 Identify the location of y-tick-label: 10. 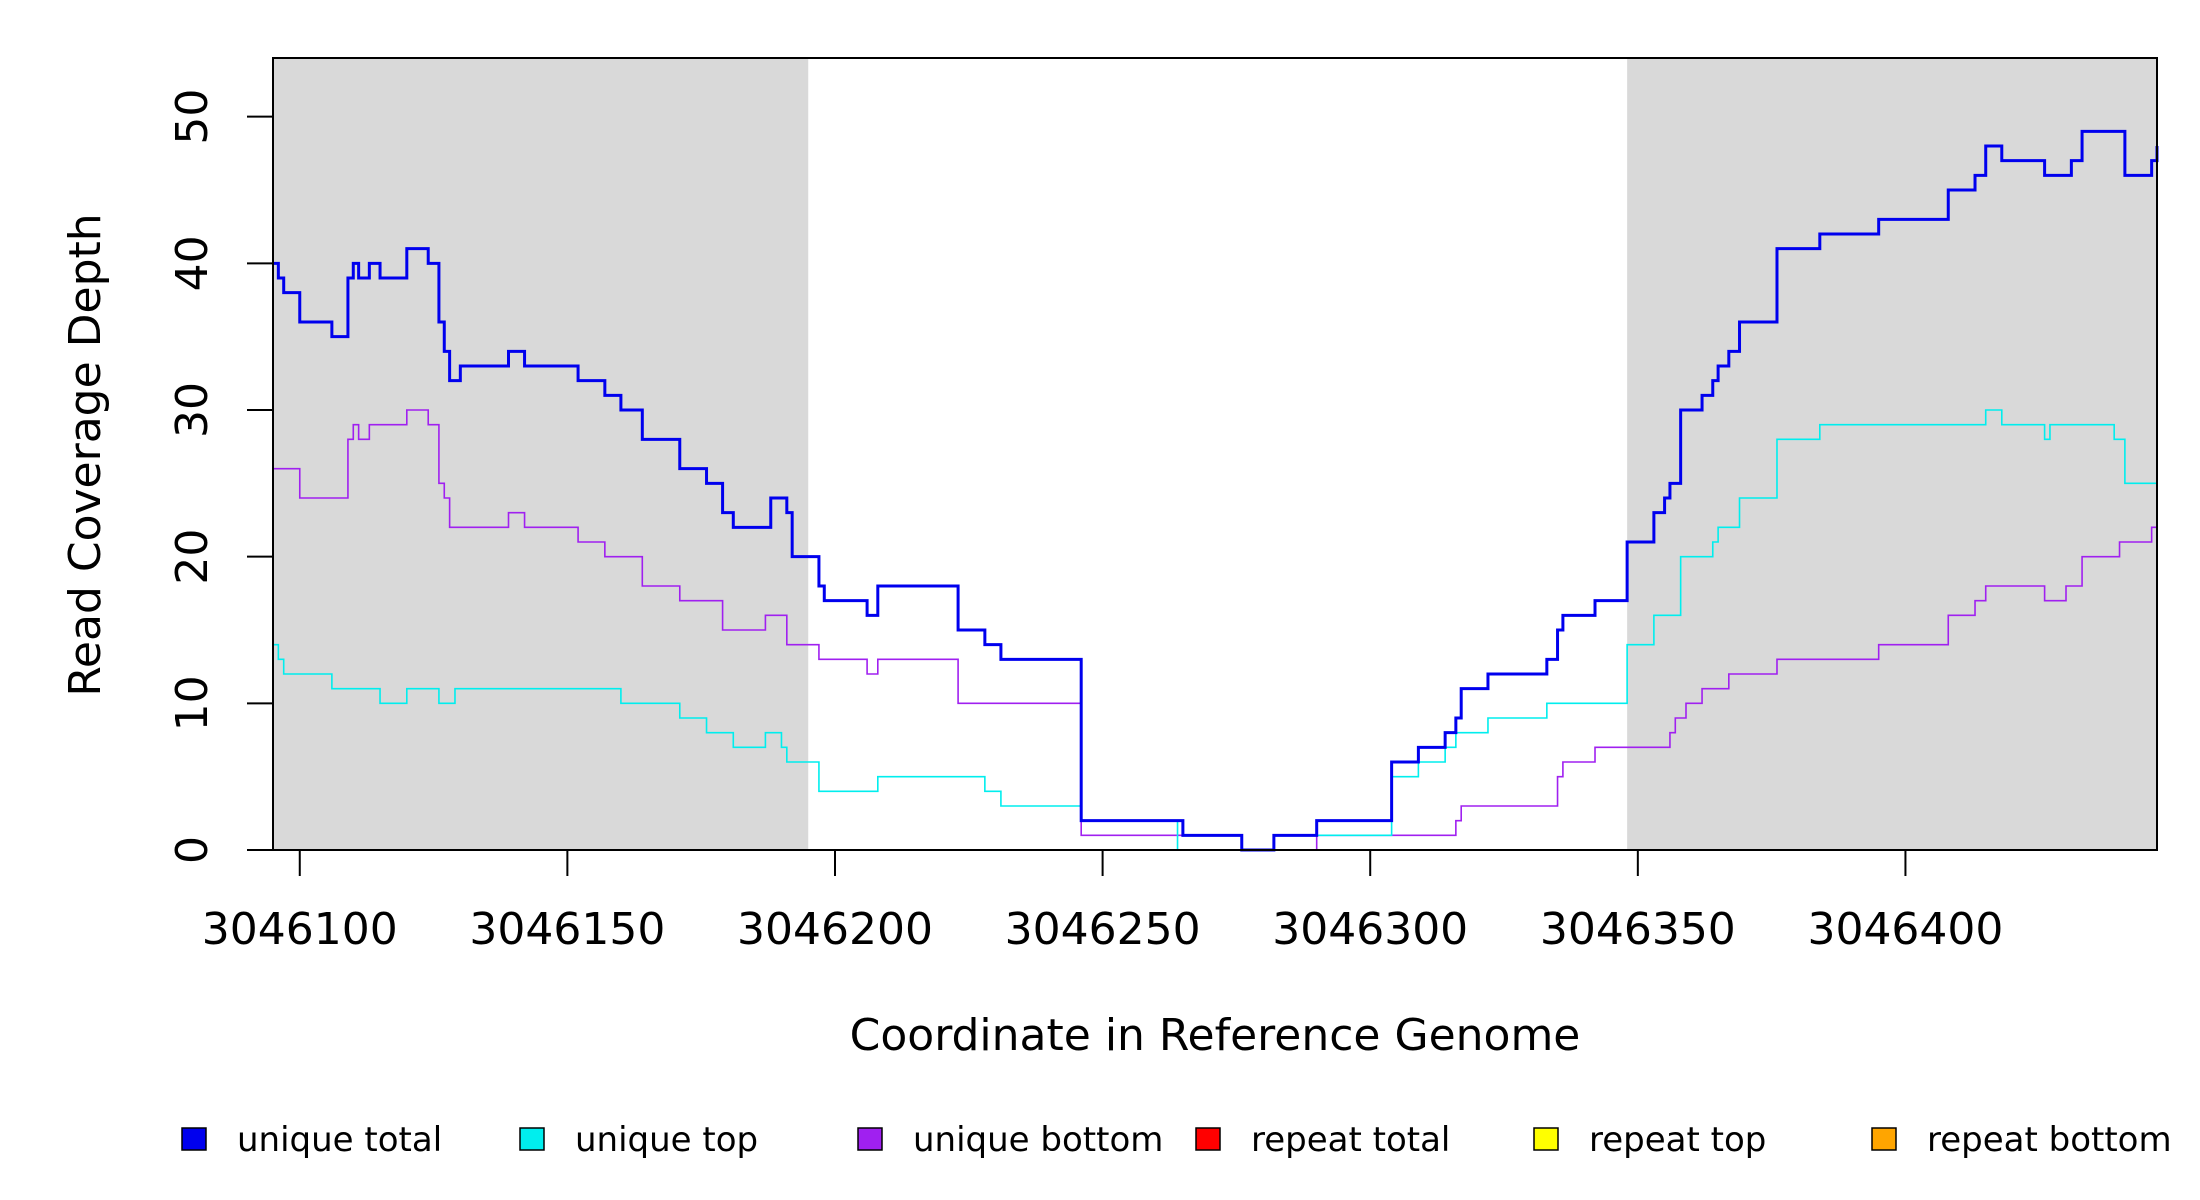
(192, 703).